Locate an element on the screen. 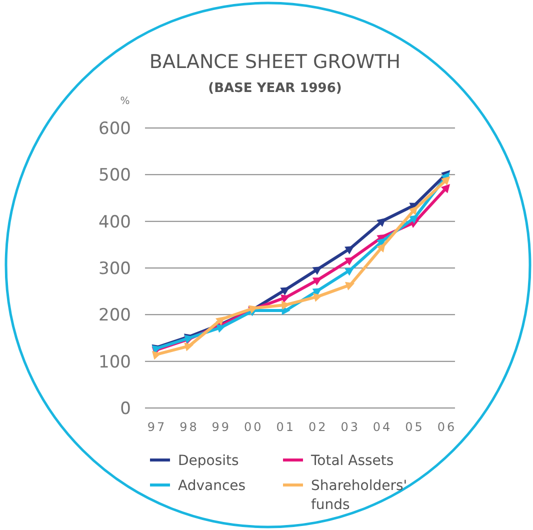 This screenshot has width=533, height=530. x-tick-label: 99 is located at coordinates (222, 427).